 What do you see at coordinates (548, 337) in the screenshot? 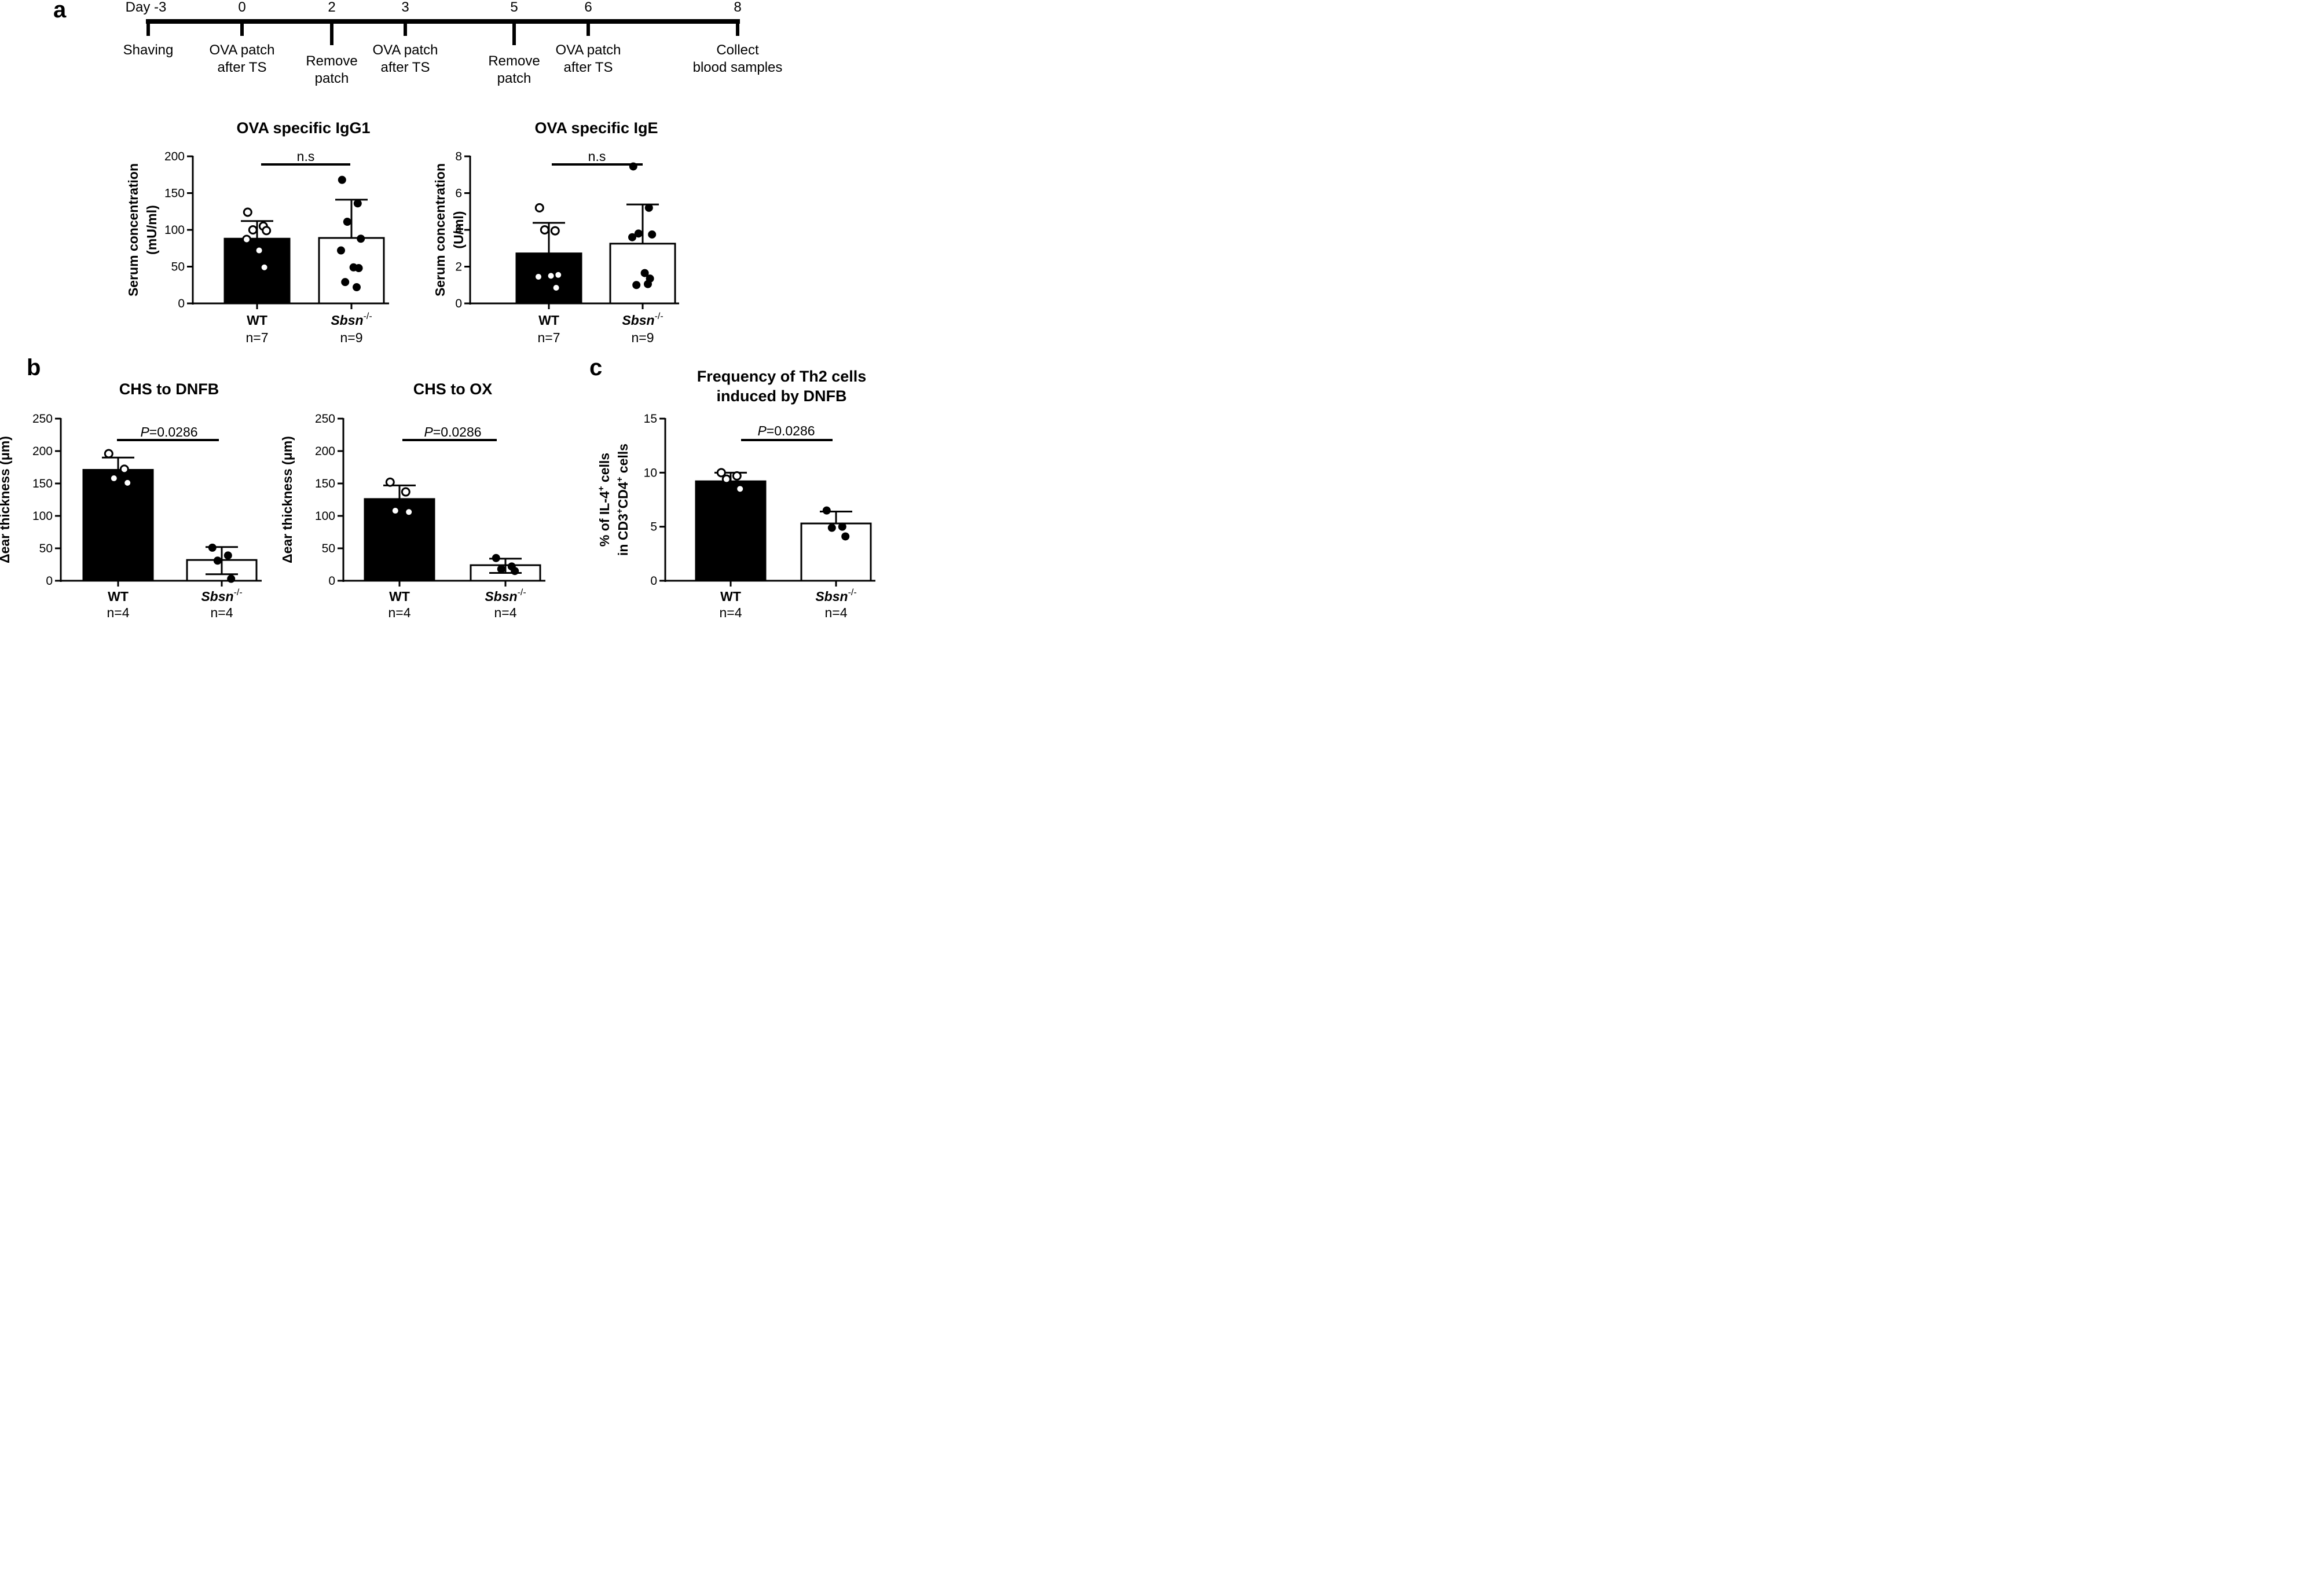
I see `n-label: n=7` at bounding box center [548, 337].